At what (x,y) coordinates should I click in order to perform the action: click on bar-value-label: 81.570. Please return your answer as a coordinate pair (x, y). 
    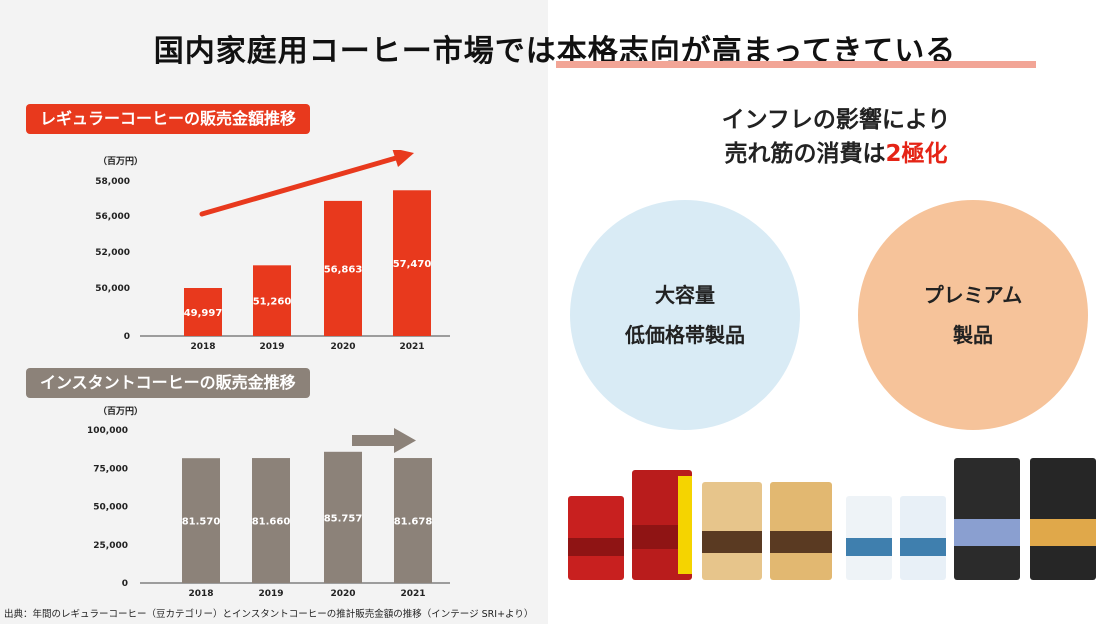
    Looking at the image, I should click on (201, 522).